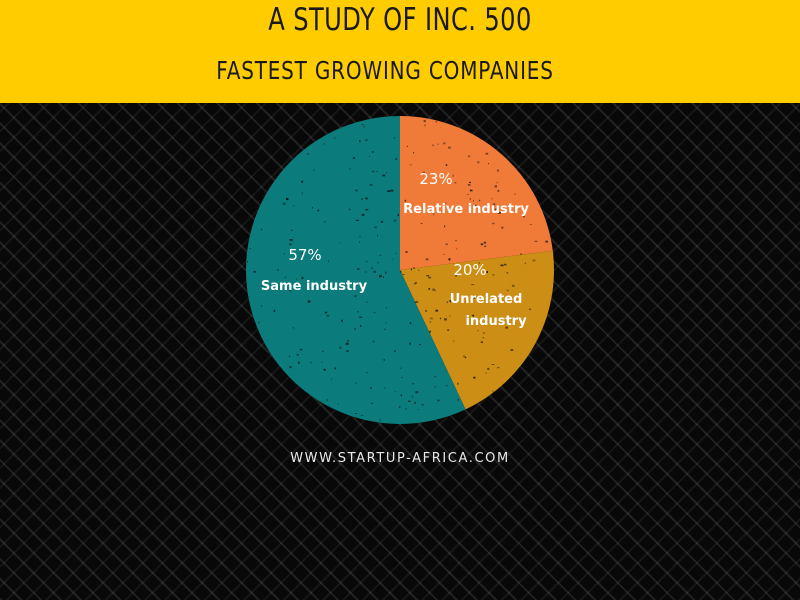 This screenshot has height=600, width=800. What do you see at coordinates (435, 179) in the screenshot?
I see `slice-value-relative-industry: 23%` at bounding box center [435, 179].